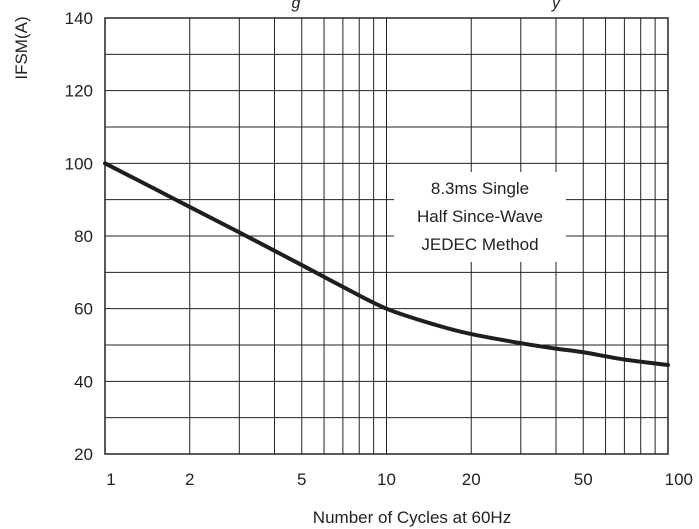  I want to click on x-tick-label: 2, so click(189, 479).